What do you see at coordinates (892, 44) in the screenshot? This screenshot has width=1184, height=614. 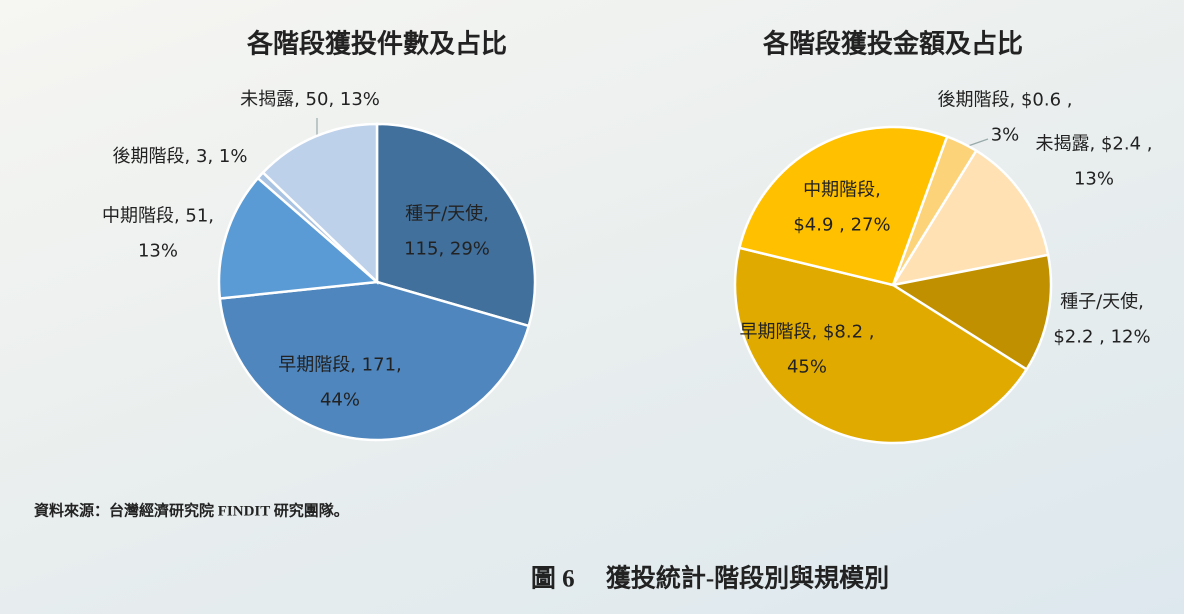 I see `chart-title: 各階段獲投金額及占比` at bounding box center [892, 44].